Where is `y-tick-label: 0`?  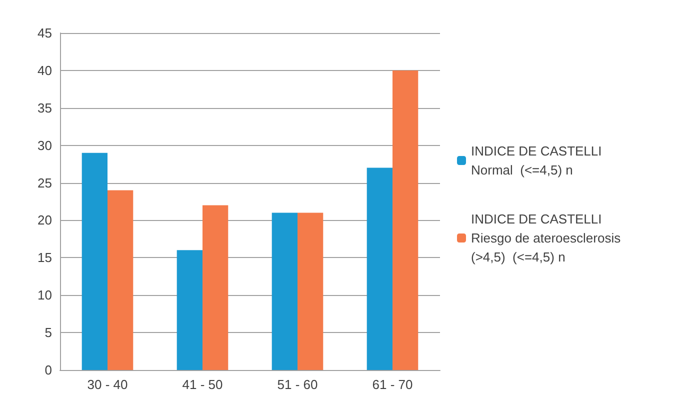 y-tick-label: 0 is located at coordinates (48, 370).